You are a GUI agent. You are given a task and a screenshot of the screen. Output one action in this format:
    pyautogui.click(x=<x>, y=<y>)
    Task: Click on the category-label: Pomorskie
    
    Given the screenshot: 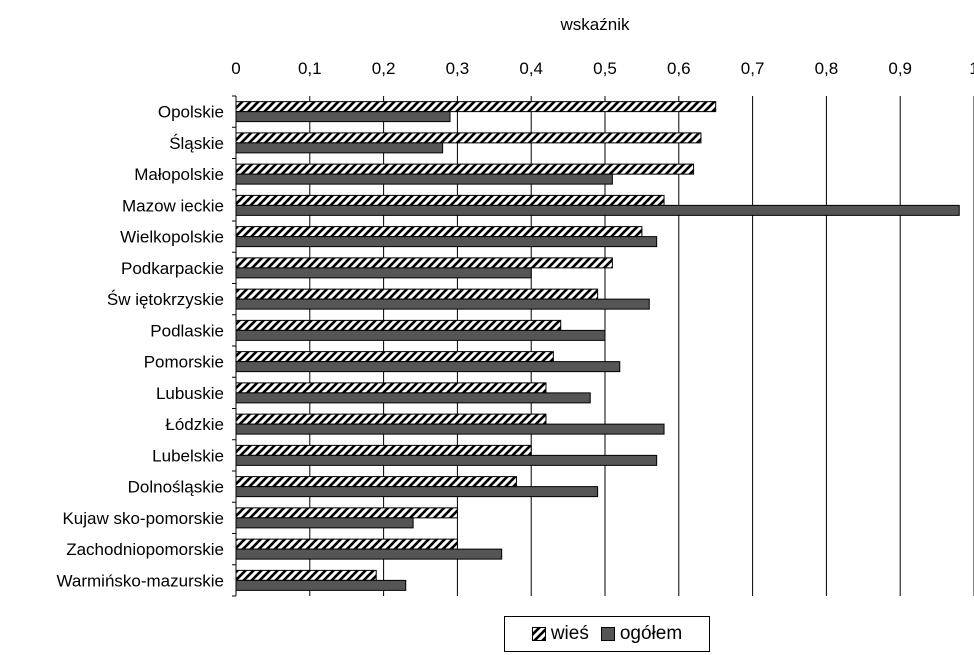 What is the action you would take?
    pyautogui.click(x=184, y=362)
    